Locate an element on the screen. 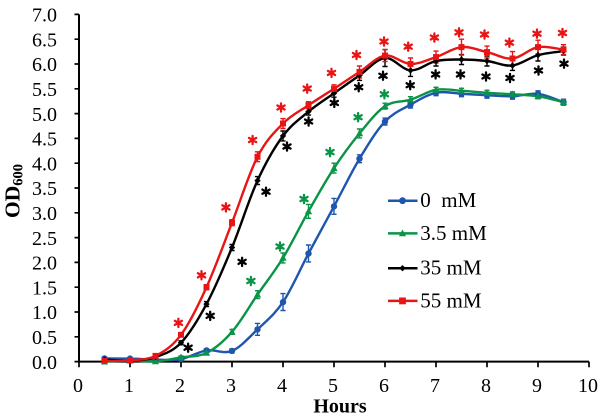 The width and height of the screenshot is (600, 419). svg-text: 55 mM is located at coordinates (451, 300).